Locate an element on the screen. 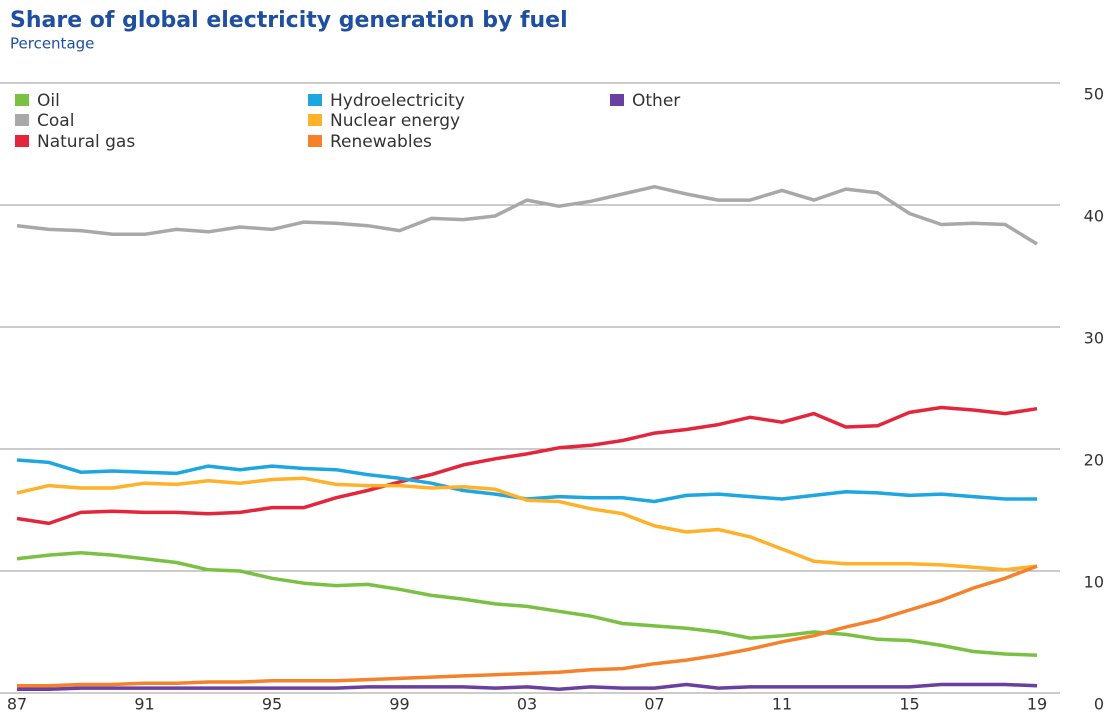 The height and width of the screenshot is (713, 1112). x-tick-label: 95 is located at coordinates (272, 704).